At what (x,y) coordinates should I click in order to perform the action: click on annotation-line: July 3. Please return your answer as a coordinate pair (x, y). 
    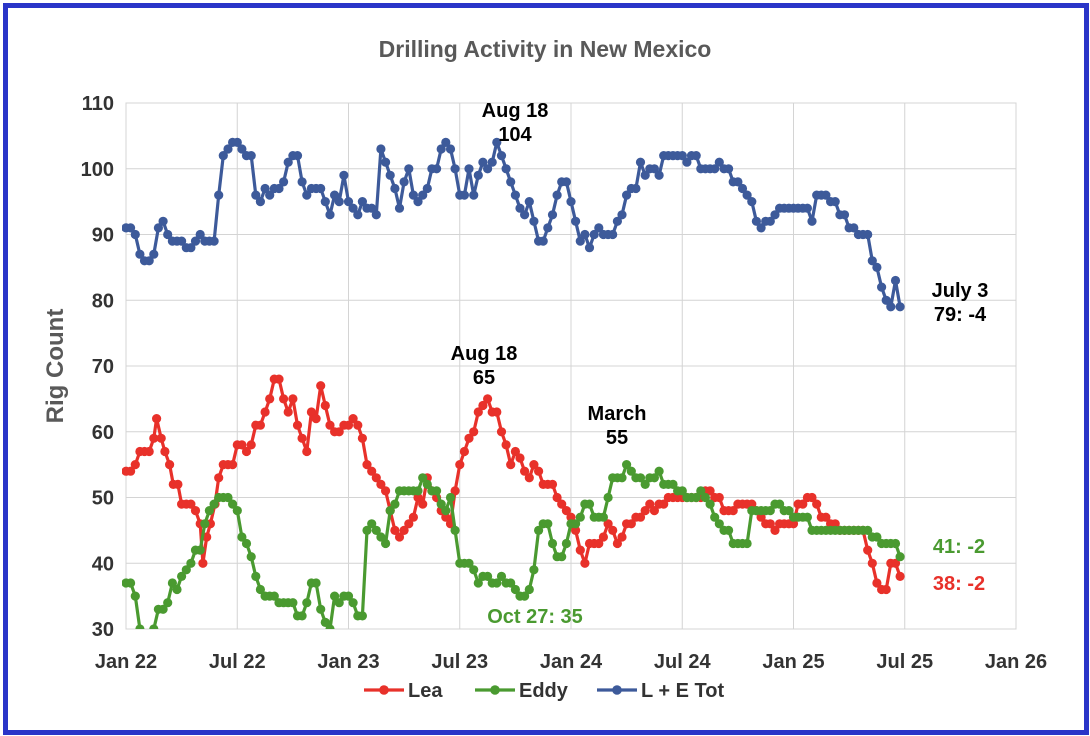
    Looking at the image, I should click on (960, 291).